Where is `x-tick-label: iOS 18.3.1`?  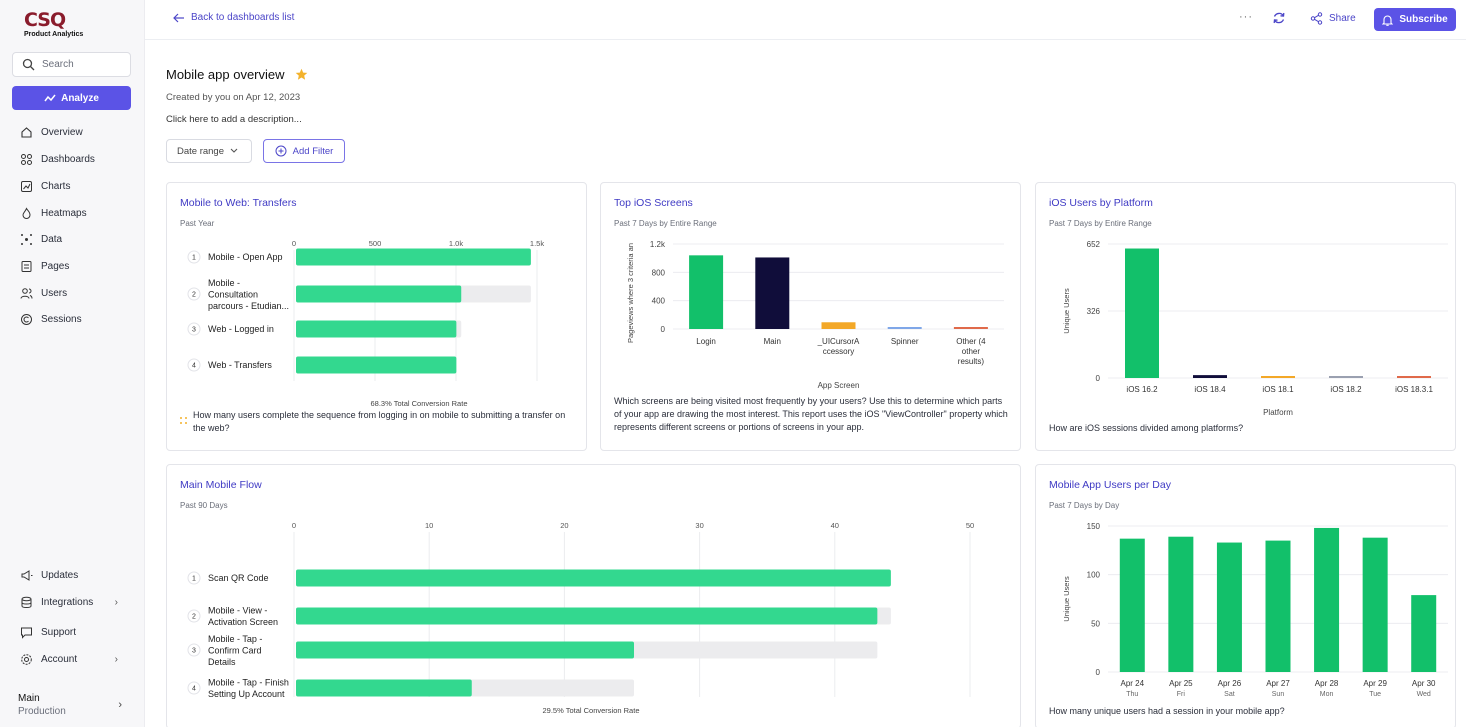 x-tick-label: iOS 18.3.1 is located at coordinates (1414, 389).